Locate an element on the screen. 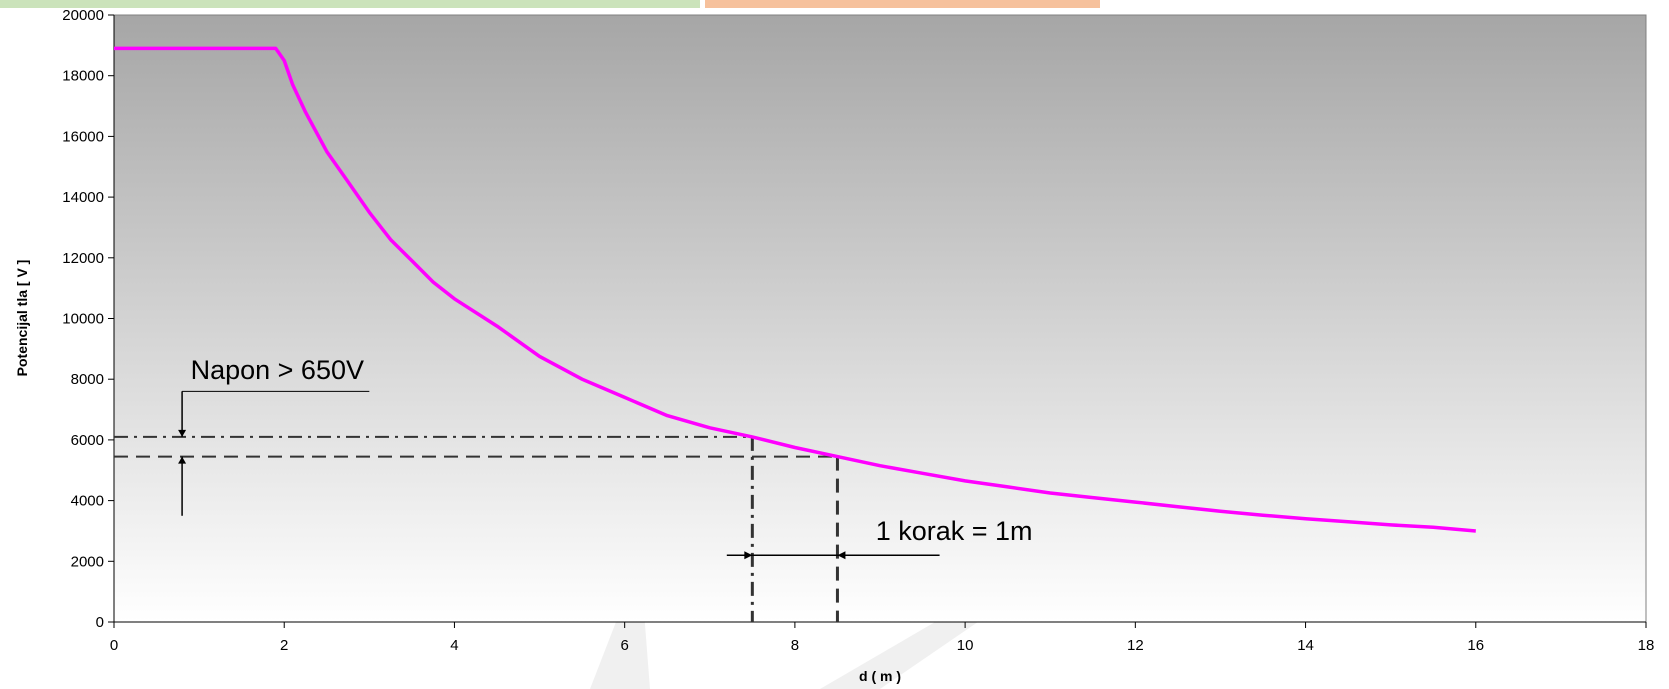 The height and width of the screenshot is (689, 1669). korak-arrowhead-right is located at coordinates (748, 555).